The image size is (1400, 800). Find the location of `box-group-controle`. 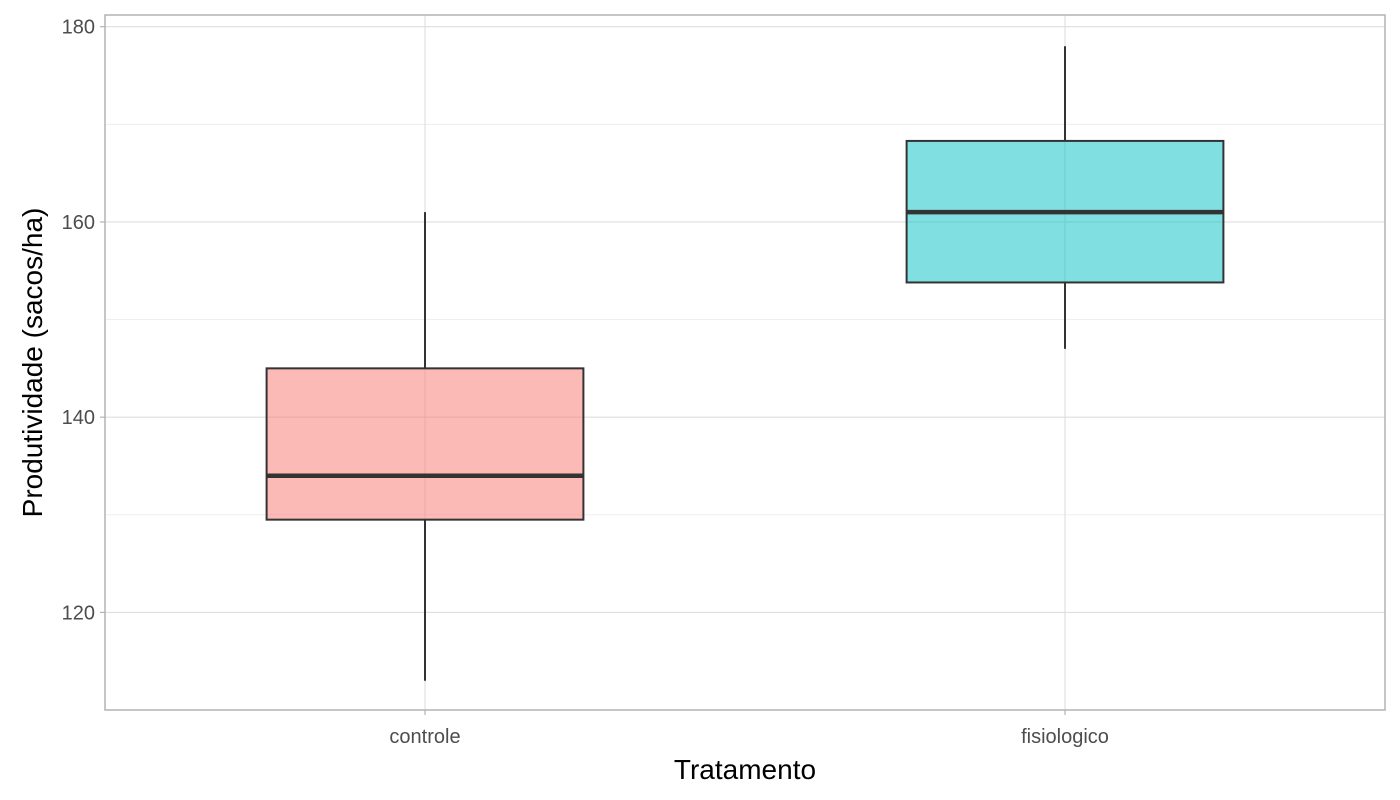

box-group-controle is located at coordinates (425, 446).